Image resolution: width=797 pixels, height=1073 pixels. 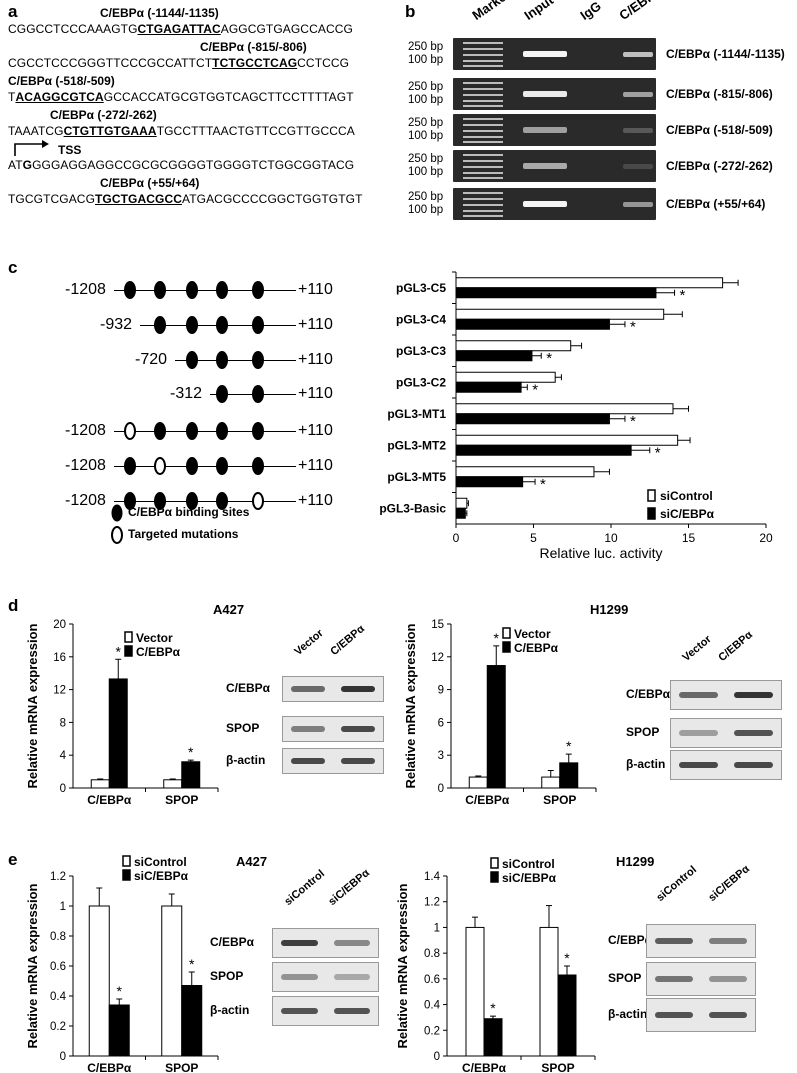 I want to click on panel-d-label: d, so click(x=13, y=605).